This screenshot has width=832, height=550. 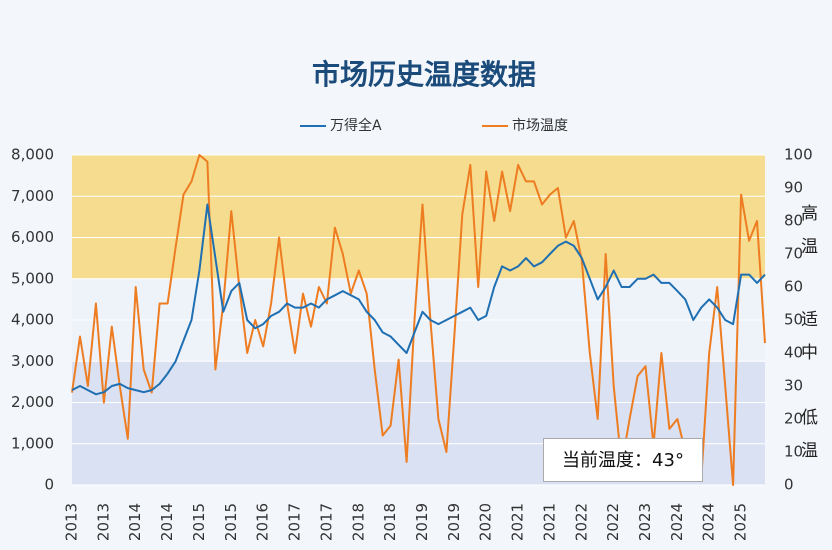 I want to click on zone-label: 适中, so click(x=809, y=336).